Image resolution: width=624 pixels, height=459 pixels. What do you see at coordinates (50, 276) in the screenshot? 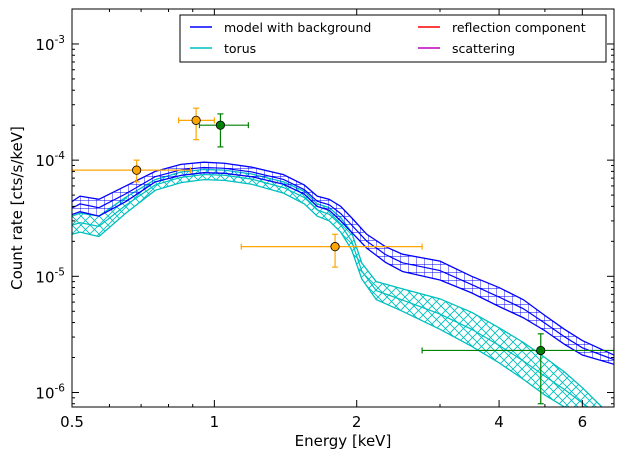
I see `y-tick-label: 10⁻⁵` at bounding box center [50, 276].